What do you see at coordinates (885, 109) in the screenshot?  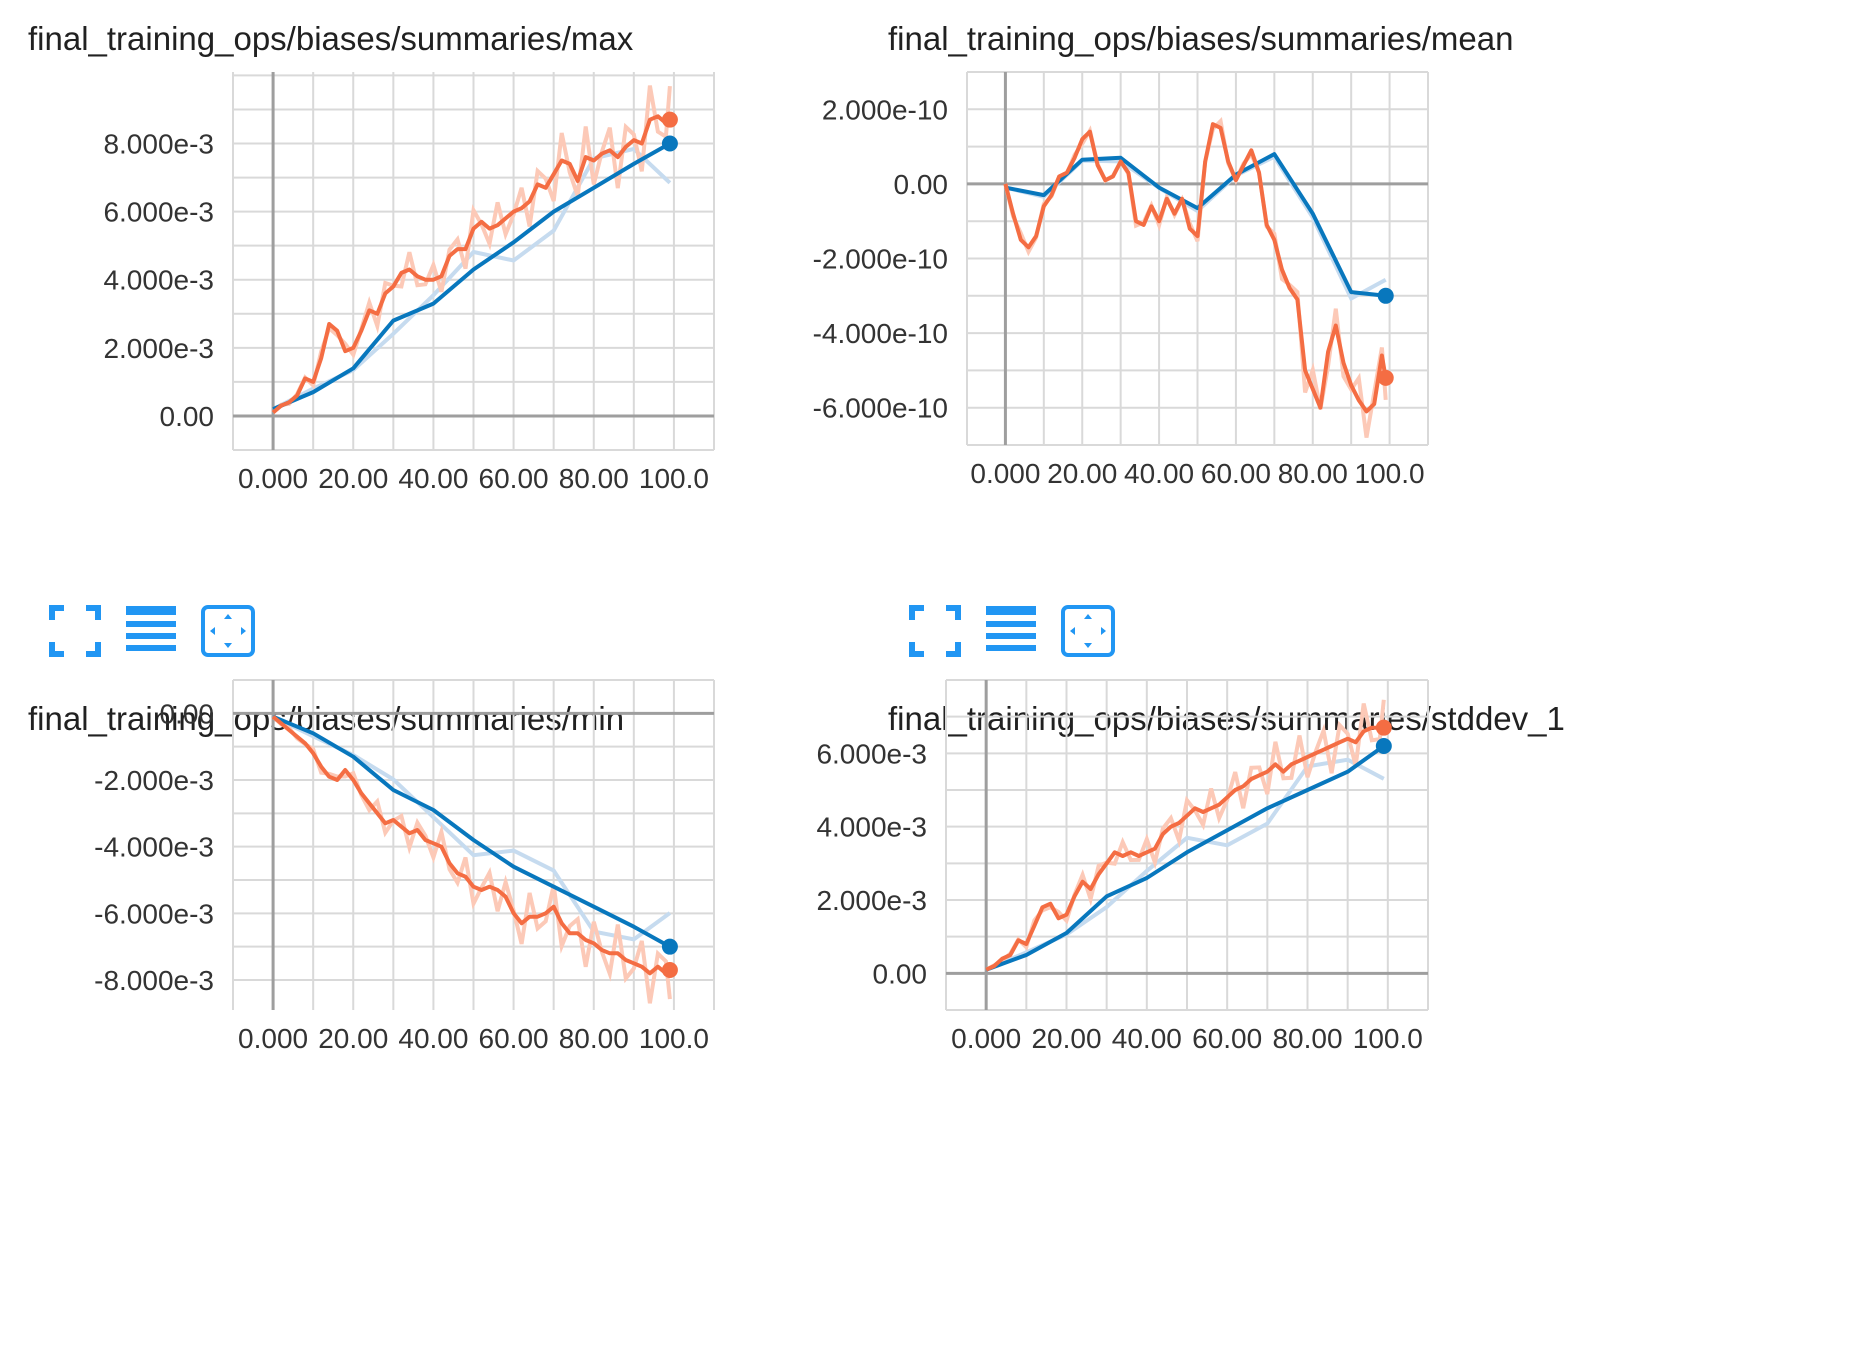 I see `y-tick-label: 2.000e-10` at bounding box center [885, 109].